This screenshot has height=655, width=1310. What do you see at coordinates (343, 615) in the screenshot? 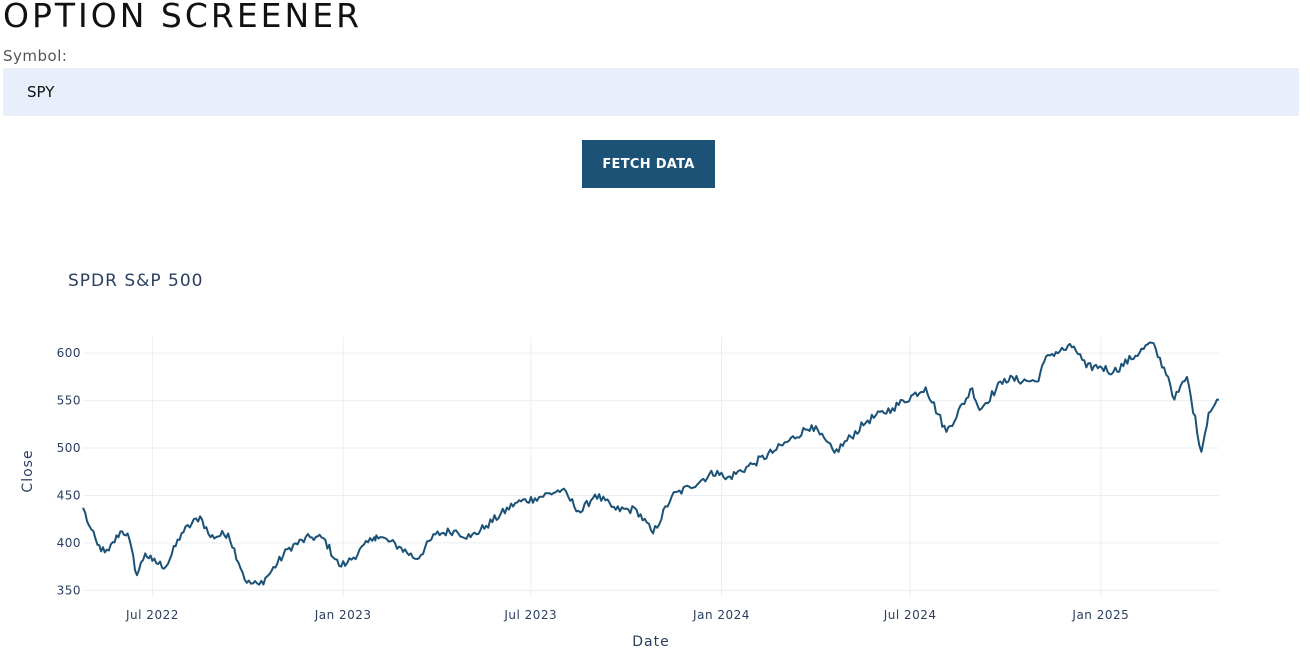
I see `x-tick-label: Jan 2023` at bounding box center [343, 615].